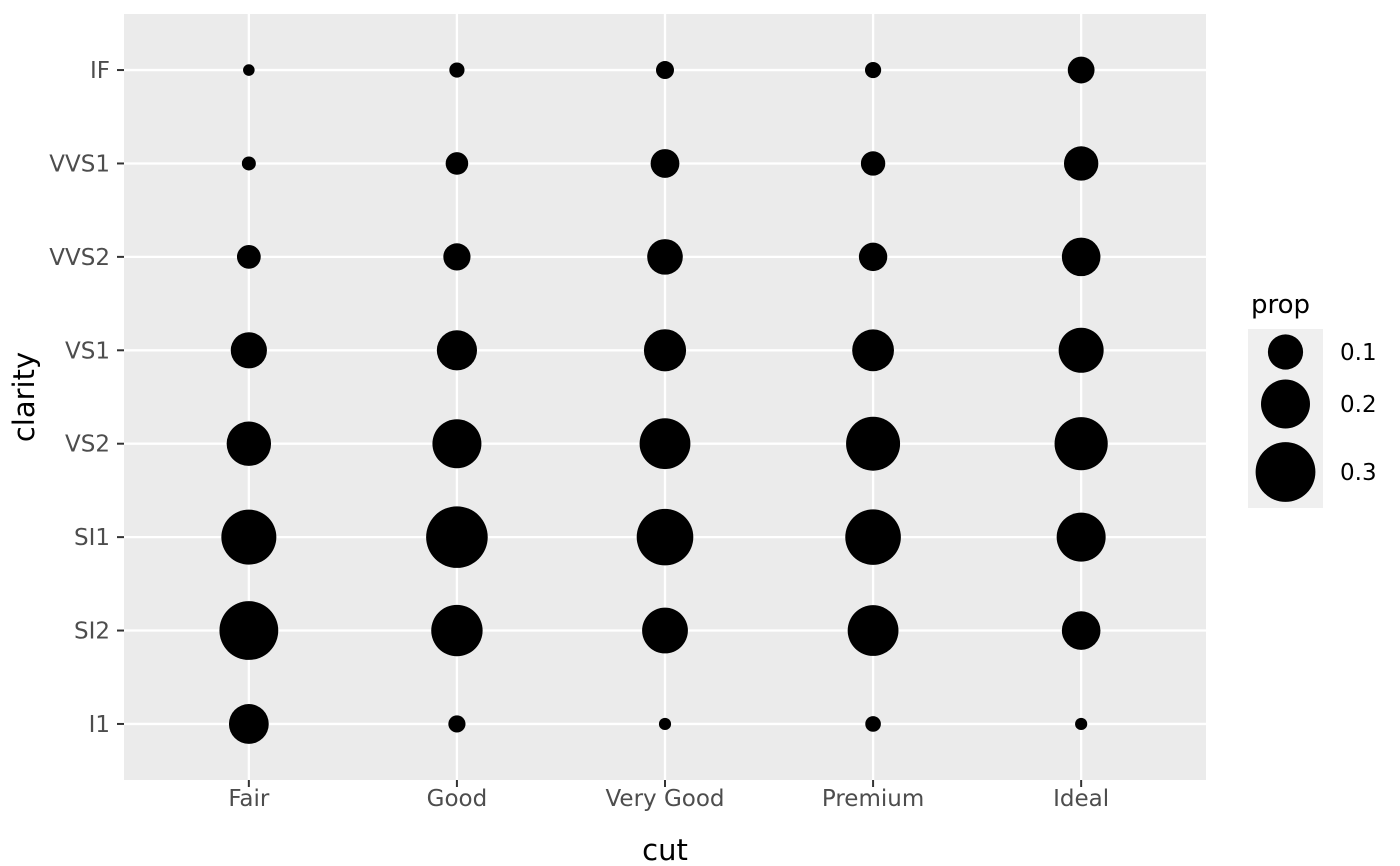  Describe the element at coordinates (665, 257) in the screenshot. I see `bubble-VVS2-Very Good` at that location.